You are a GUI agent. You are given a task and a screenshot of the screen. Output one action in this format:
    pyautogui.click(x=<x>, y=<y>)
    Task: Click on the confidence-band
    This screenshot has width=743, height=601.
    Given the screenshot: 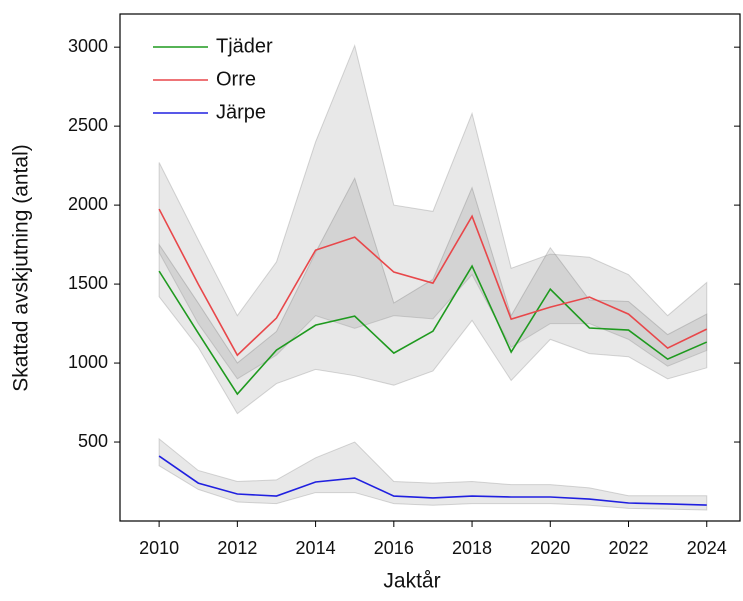 What is the action you would take?
    pyautogui.click(x=433, y=474)
    